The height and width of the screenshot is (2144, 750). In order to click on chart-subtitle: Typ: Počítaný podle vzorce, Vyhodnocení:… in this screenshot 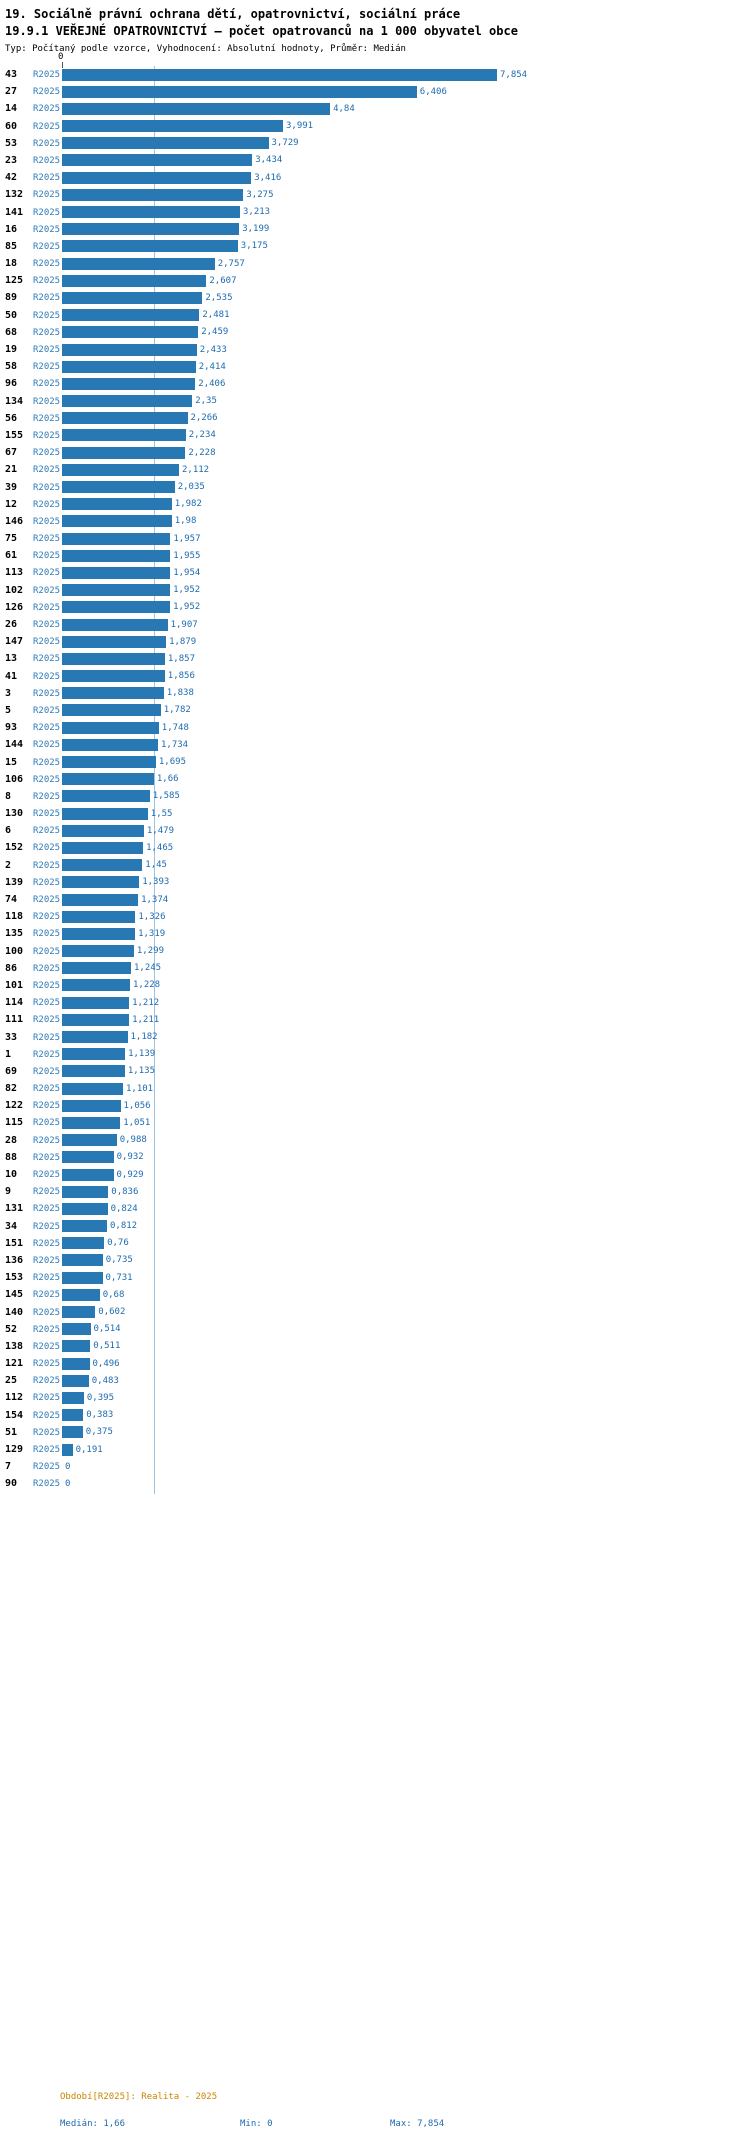, I will do `click(205, 49)`.